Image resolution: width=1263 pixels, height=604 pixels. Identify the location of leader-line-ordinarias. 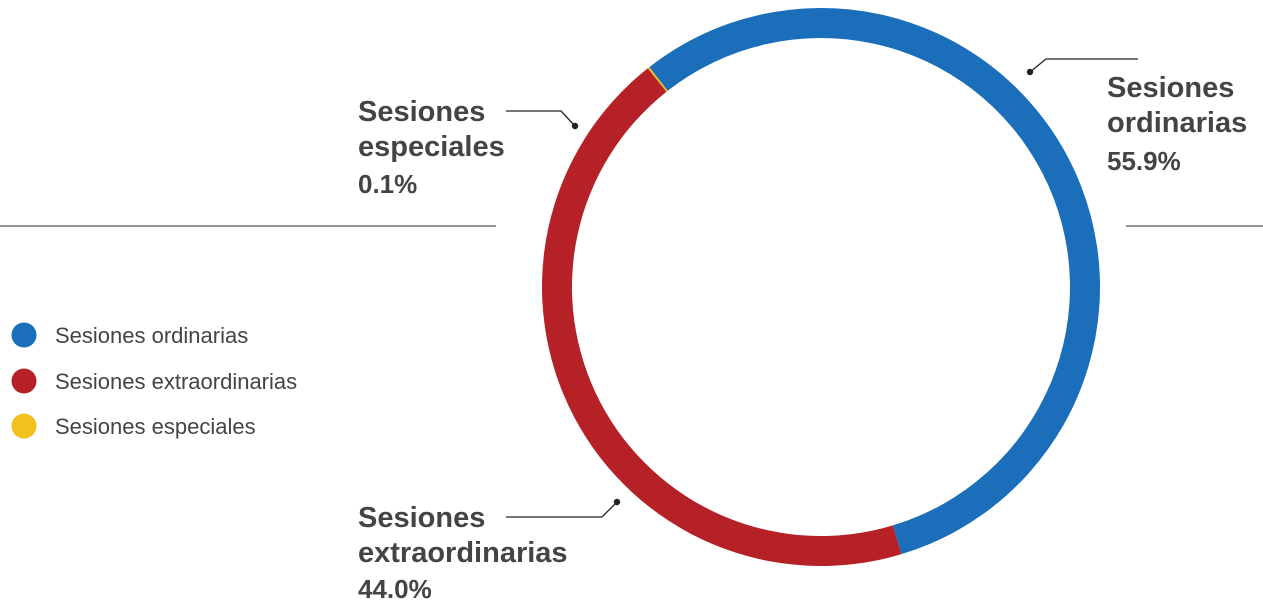
(1083, 65).